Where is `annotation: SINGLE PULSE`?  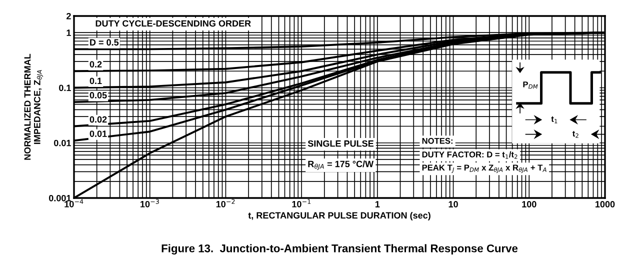 annotation: SINGLE PULSE is located at coordinates (341, 143).